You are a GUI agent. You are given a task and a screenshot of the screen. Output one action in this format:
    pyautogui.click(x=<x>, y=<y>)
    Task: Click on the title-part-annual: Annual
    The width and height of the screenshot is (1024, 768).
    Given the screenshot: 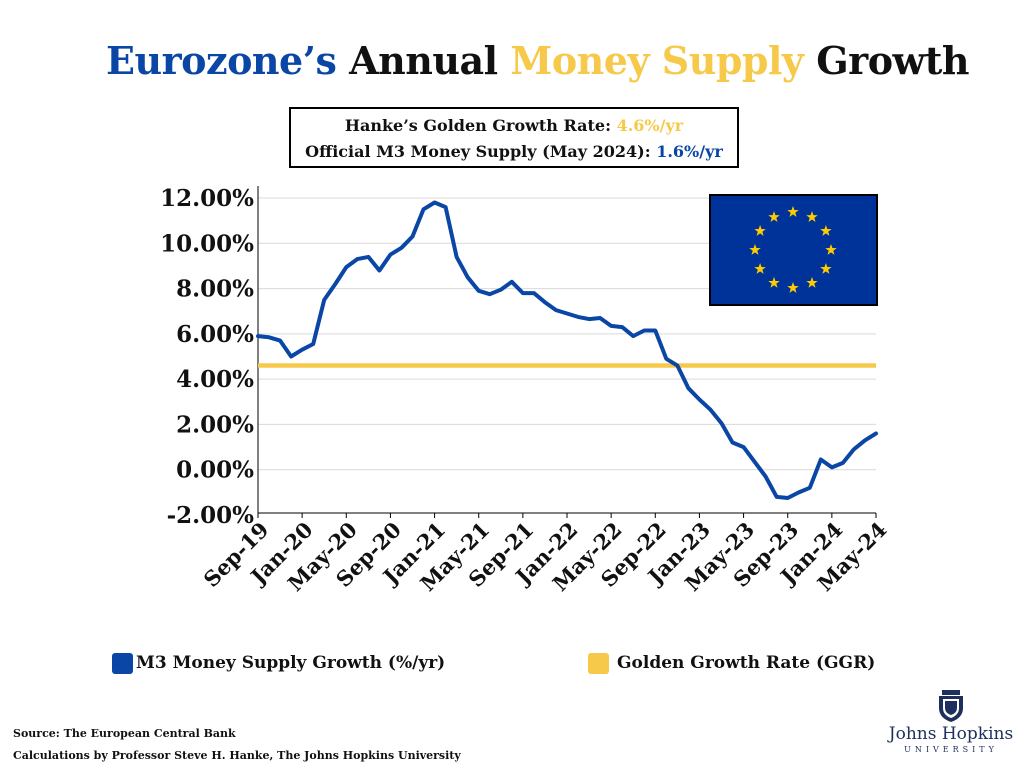 What is the action you would take?
    pyautogui.click(x=423, y=60)
    